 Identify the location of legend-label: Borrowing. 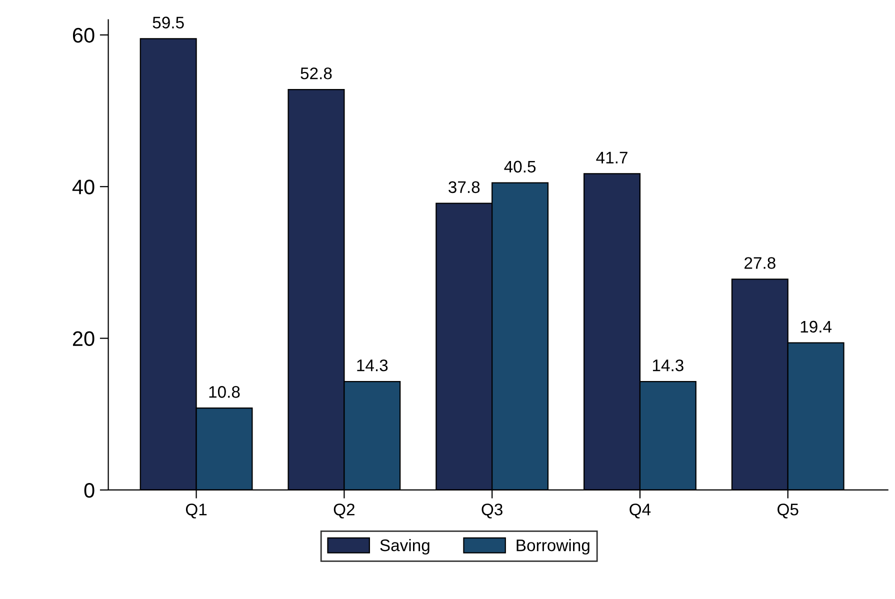
(553, 546).